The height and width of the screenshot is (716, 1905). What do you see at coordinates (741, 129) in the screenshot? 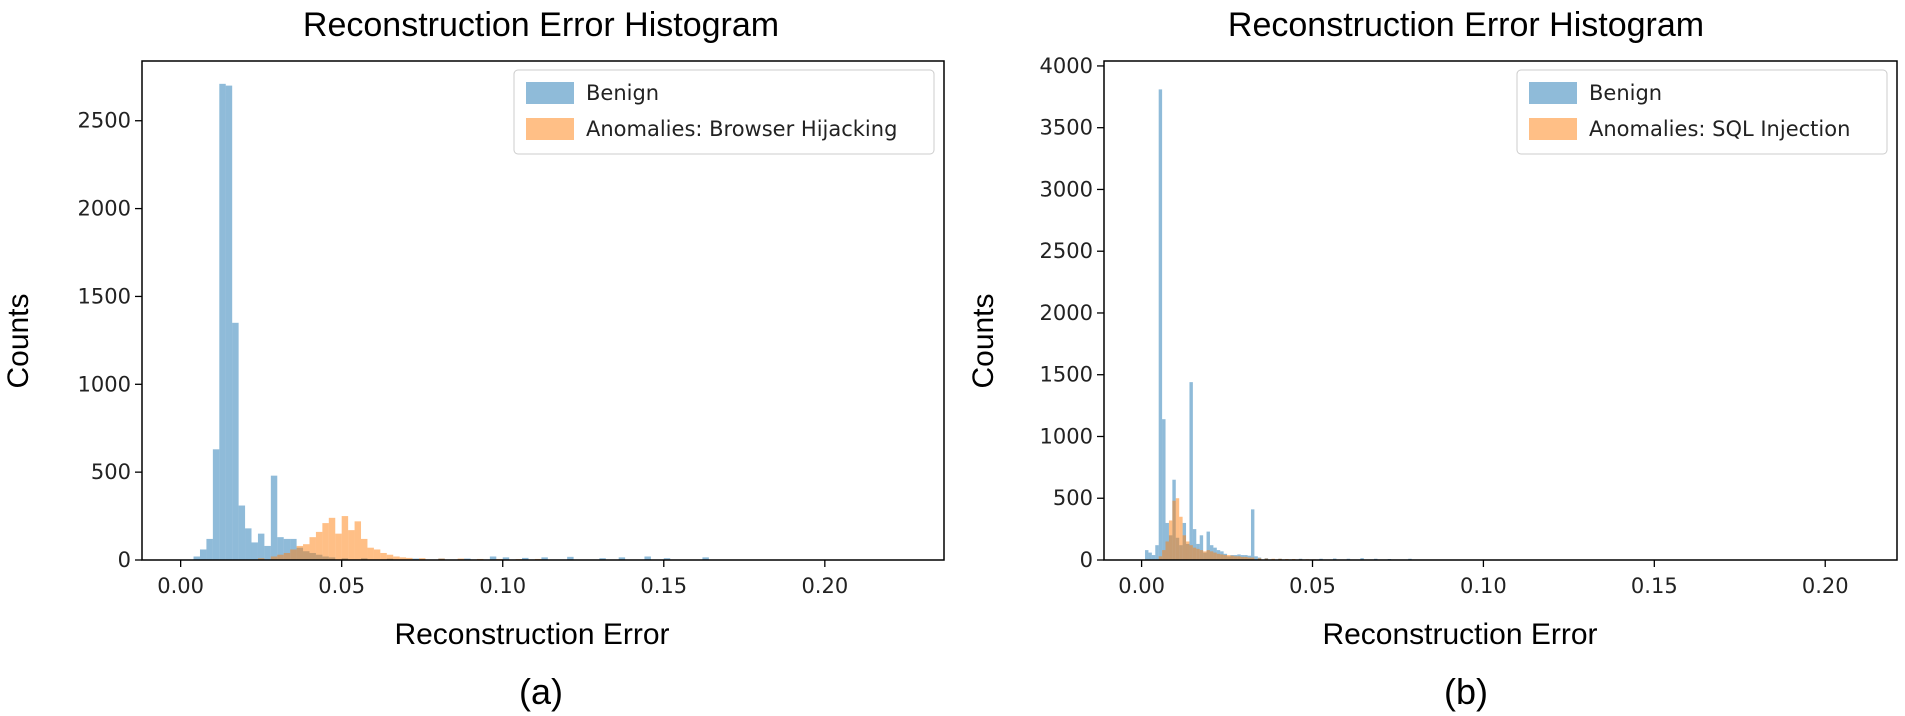
I see `legend-label-1-a: Anomalies: Browser Hijacking` at bounding box center [741, 129].